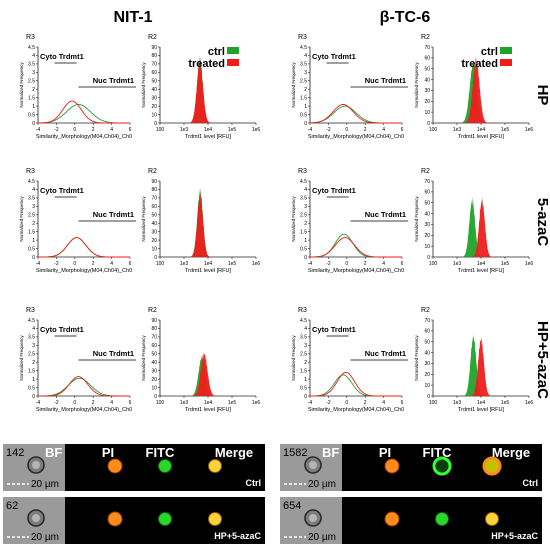 The height and width of the screenshot is (549, 550). What do you see at coordinates (36, 465) in the screenshot?
I see `bf-cell-center` at bounding box center [36, 465].